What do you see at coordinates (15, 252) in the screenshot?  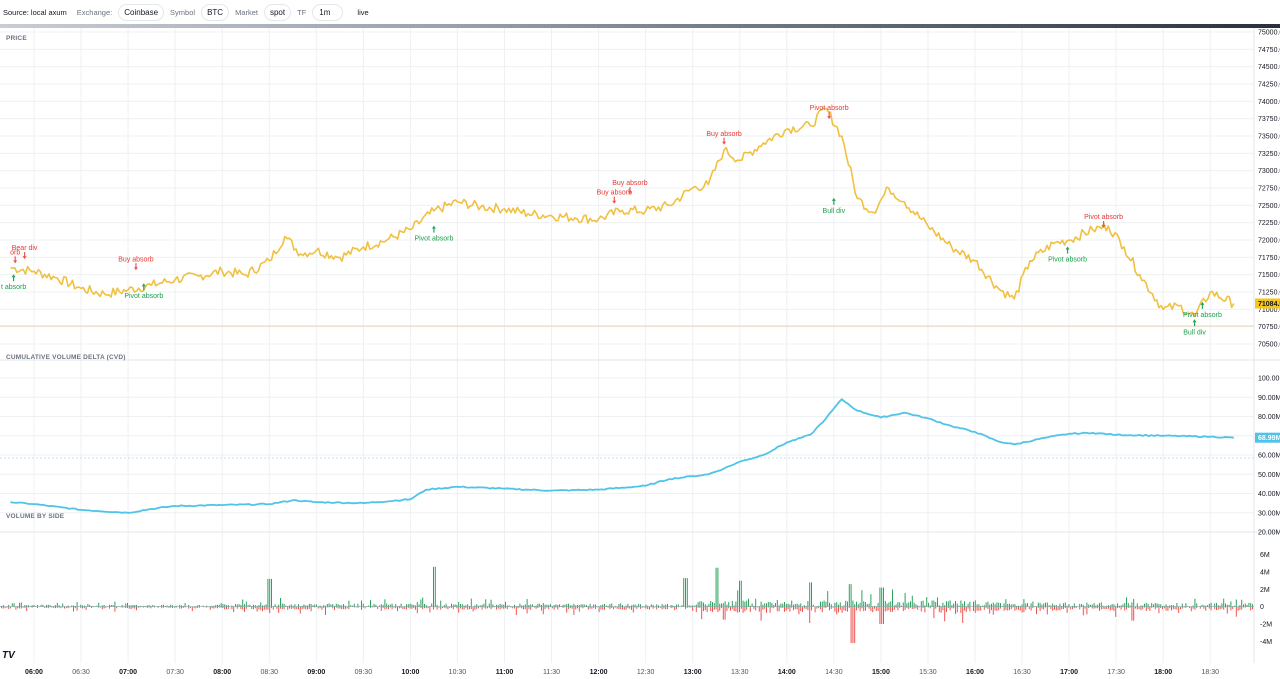 I see `annotation-label: orb` at bounding box center [15, 252].